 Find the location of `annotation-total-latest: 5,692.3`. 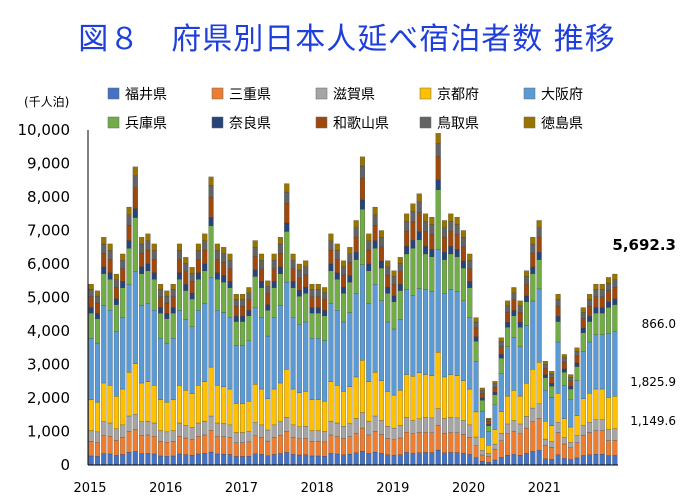

annotation-total-latest: 5,692.3 is located at coordinates (644, 245).